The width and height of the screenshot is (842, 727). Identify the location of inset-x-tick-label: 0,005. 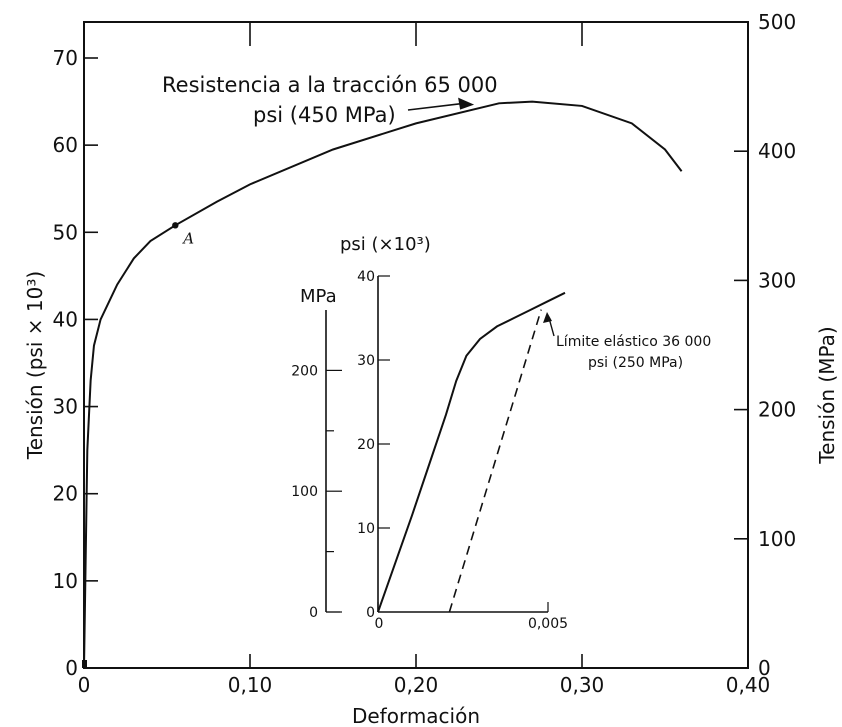
(548, 624).